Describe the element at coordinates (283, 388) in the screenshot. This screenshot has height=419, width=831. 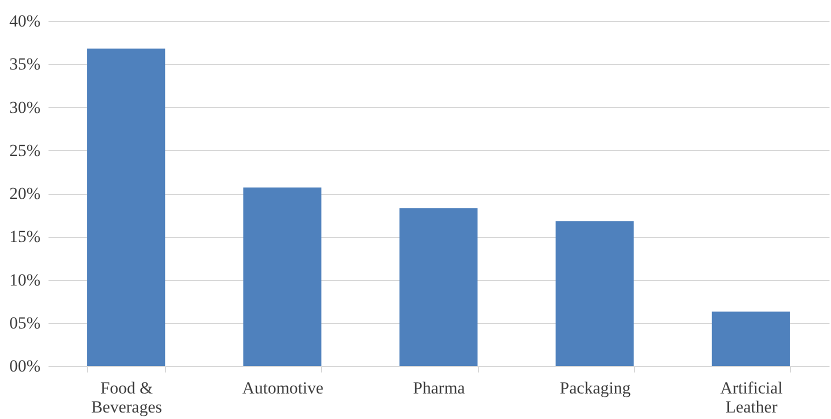
I see `x-tick-label: Automotive` at that location.